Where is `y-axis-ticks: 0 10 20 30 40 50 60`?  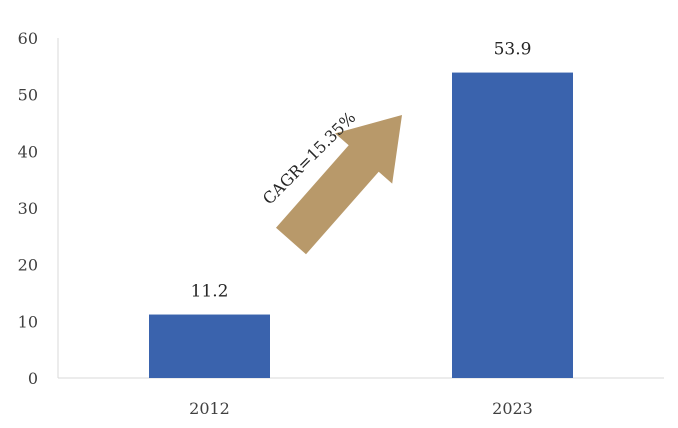
y-axis-ticks: 0 10 20 30 40 50 60 is located at coordinates (28, 208).